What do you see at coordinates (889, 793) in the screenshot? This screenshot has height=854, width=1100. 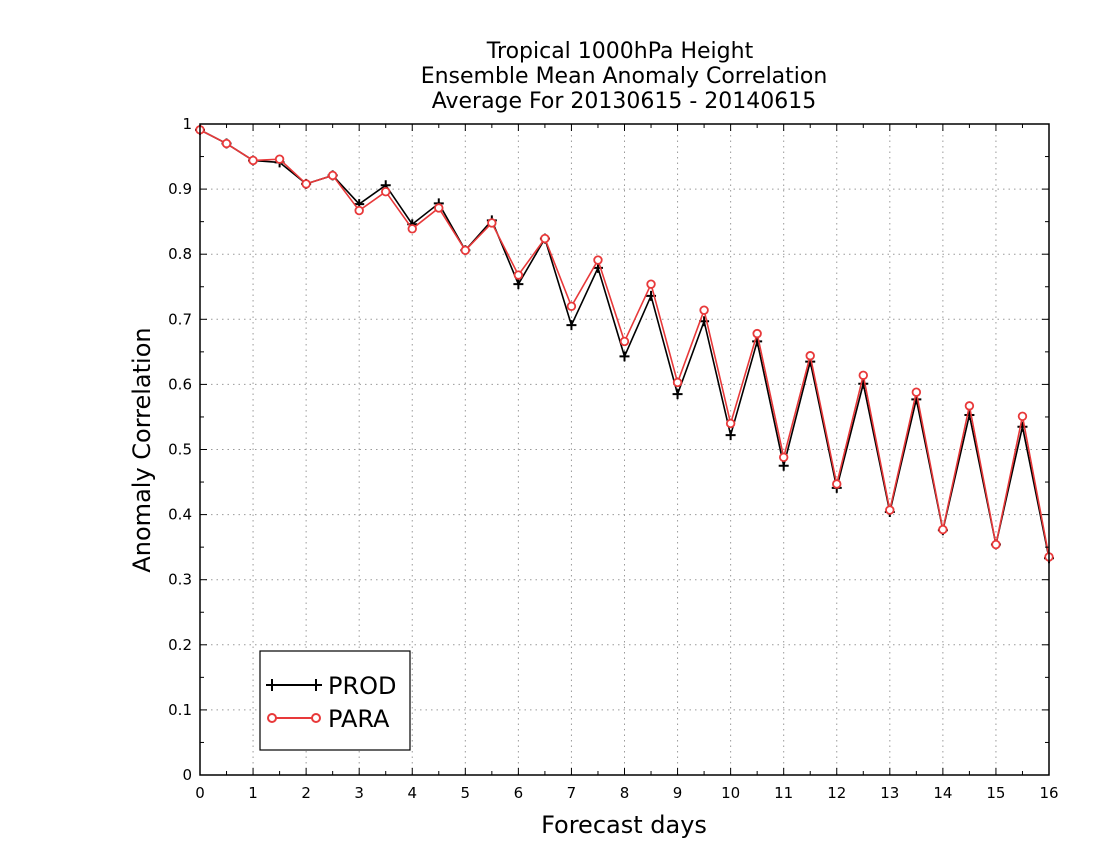 I see `x-tick-label: 13` at bounding box center [889, 793].